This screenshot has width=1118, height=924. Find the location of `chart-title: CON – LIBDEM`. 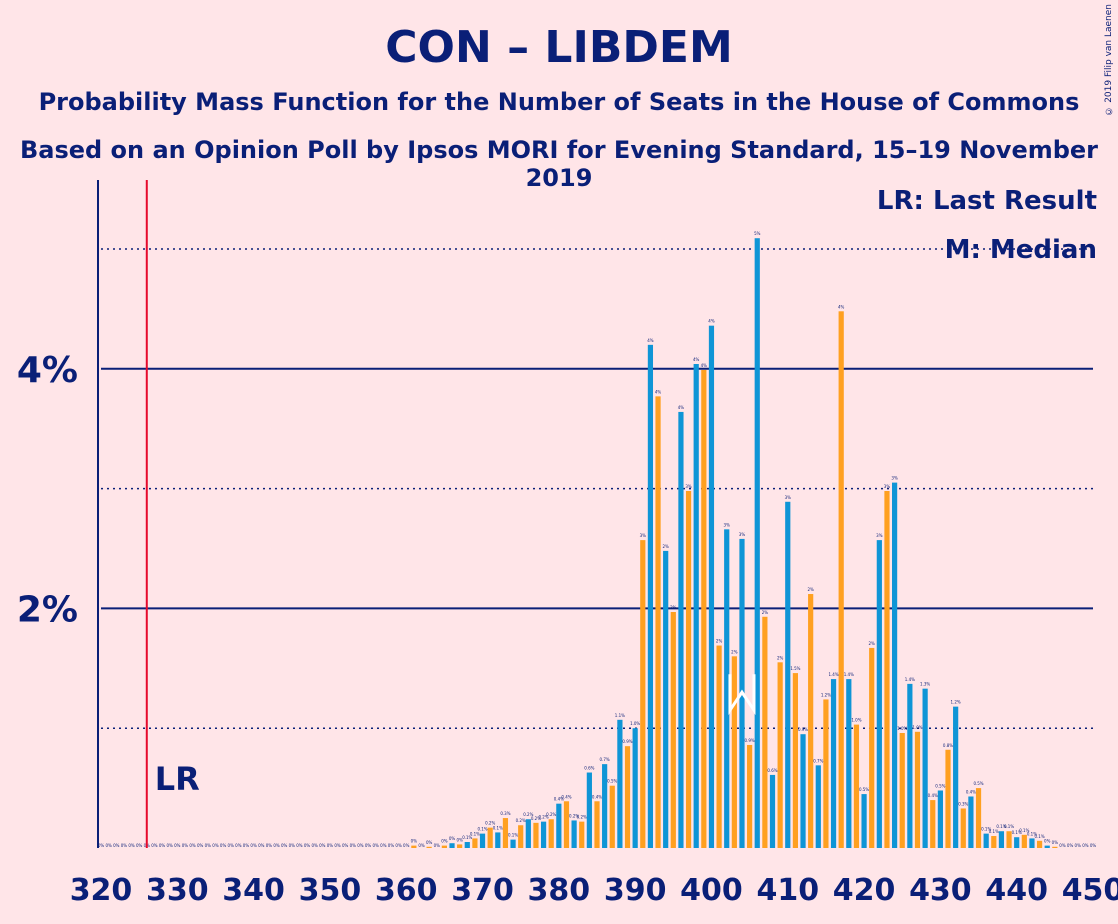

chart-title: CON – LIBDEM is located at coordinates (559, 47).